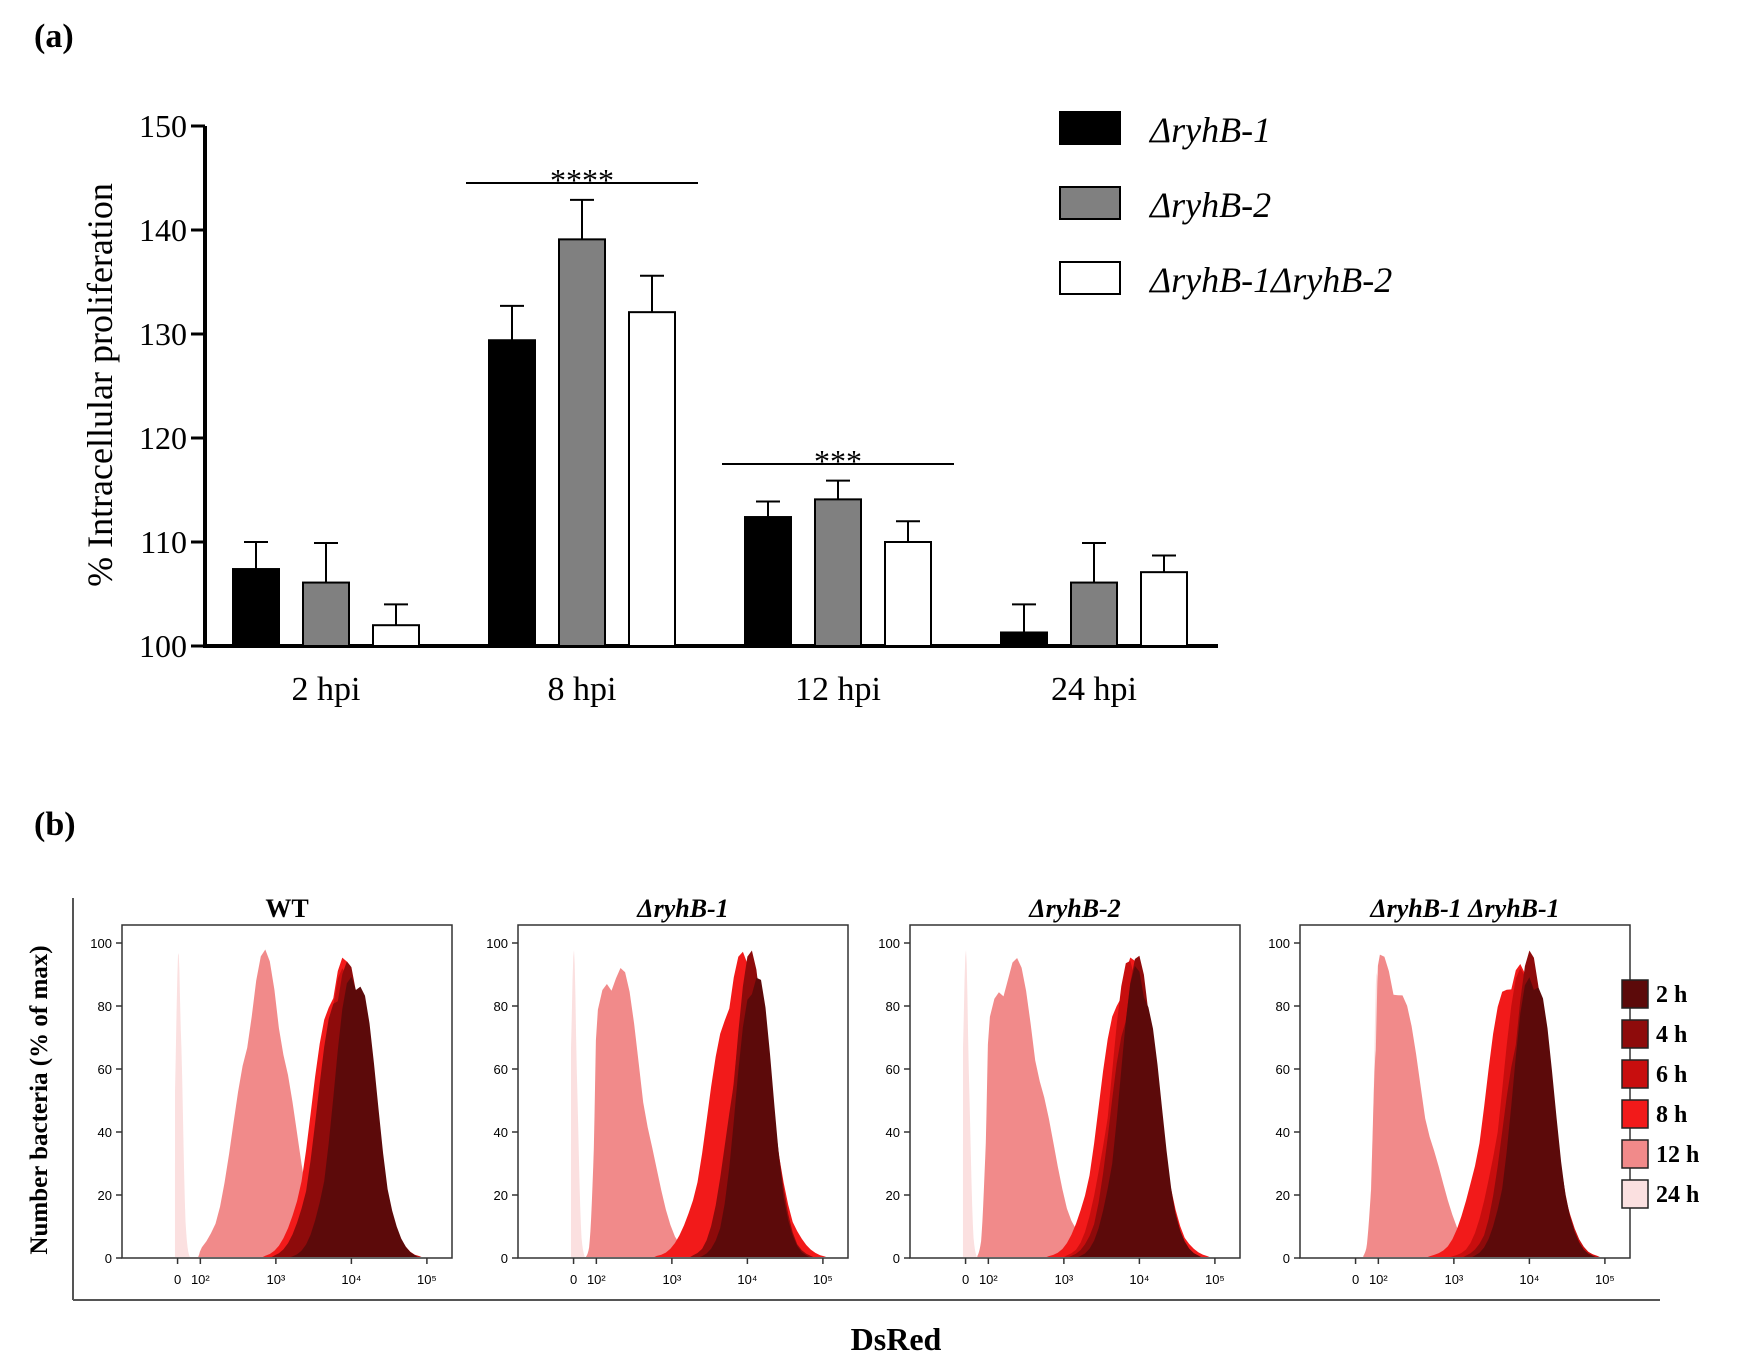  What do you see at coordinates (582, 689) in the screenshot?
I see `x-tick-label: 8 hpi` at bounding box center [582, 689].